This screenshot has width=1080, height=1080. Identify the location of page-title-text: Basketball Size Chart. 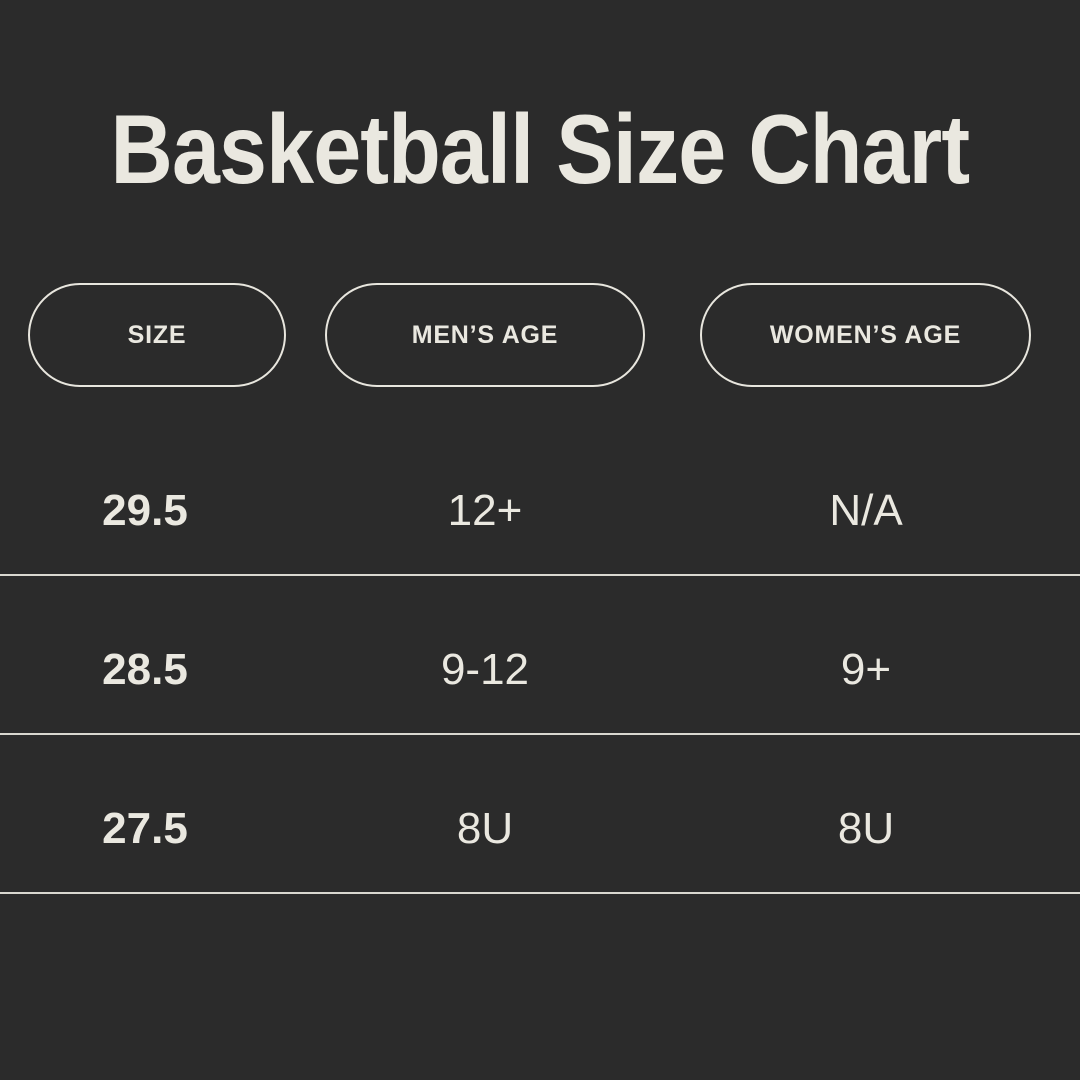
(540, 149).